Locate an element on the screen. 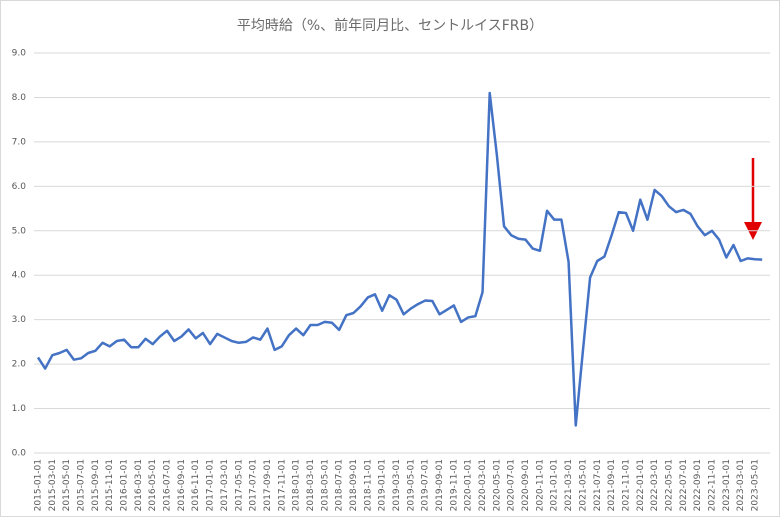 Image resolution: width=780 pixels, height=517 pixels. y-tick-label: 2.0 is located at coordinates (19, 365).